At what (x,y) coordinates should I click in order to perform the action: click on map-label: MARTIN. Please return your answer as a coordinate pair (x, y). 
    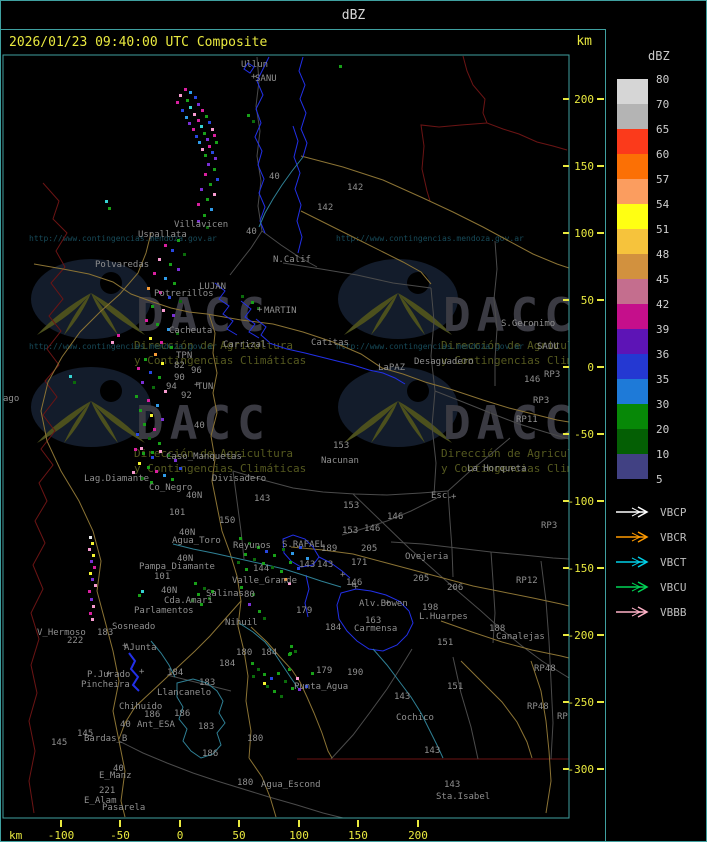
    Looking at the image, I should click on (280, 311).